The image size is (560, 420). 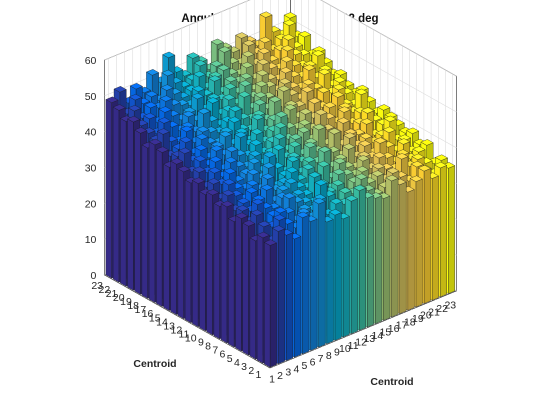 What do you see at coordinates (91, 133) in the screenshot?
I see `z-tick-label: 40` at bounding box center [91, 133].